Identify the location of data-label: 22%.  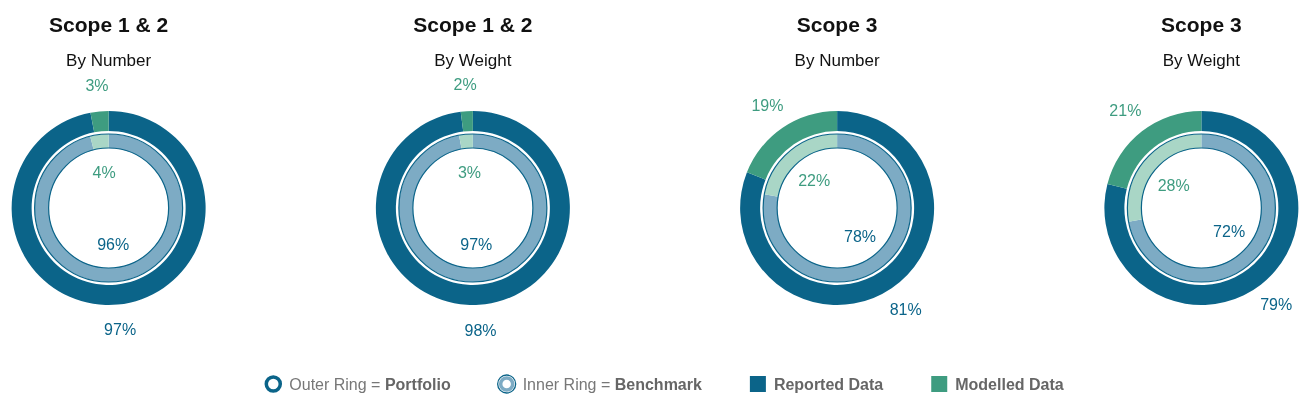
(814, 181).